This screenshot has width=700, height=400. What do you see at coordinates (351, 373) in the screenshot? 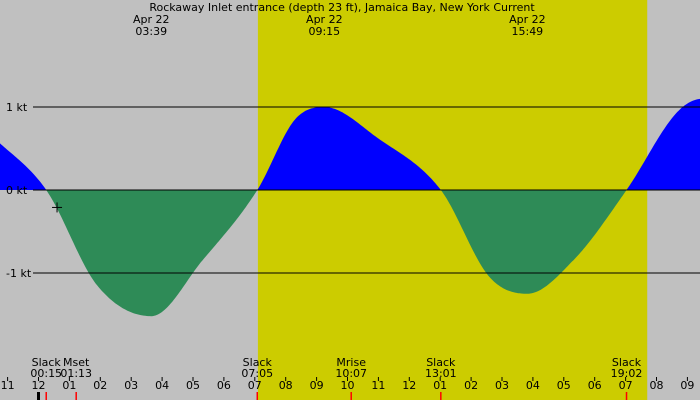
I see `event-time: 10:07` at bounding box center [351, 373].